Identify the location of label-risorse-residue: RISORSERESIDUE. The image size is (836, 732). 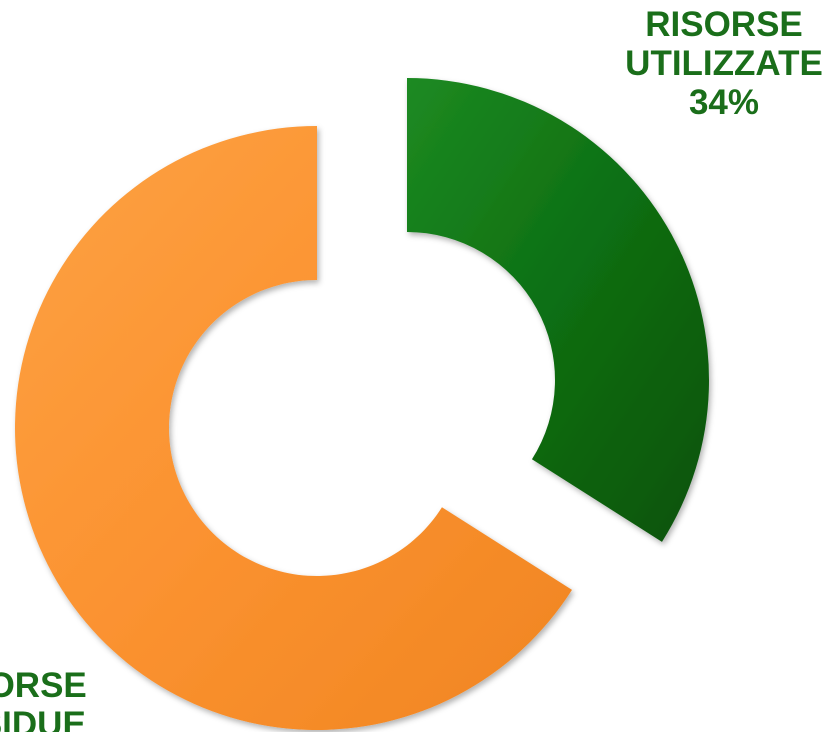
(43, 699).